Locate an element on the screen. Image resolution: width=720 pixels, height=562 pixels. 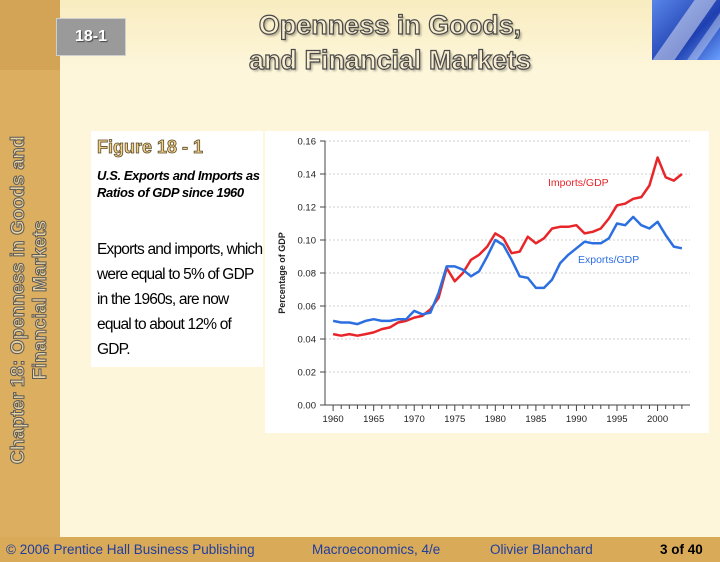
slide-title: Openness in Goods, and Financial Markets is located at coordinates (390, 43).